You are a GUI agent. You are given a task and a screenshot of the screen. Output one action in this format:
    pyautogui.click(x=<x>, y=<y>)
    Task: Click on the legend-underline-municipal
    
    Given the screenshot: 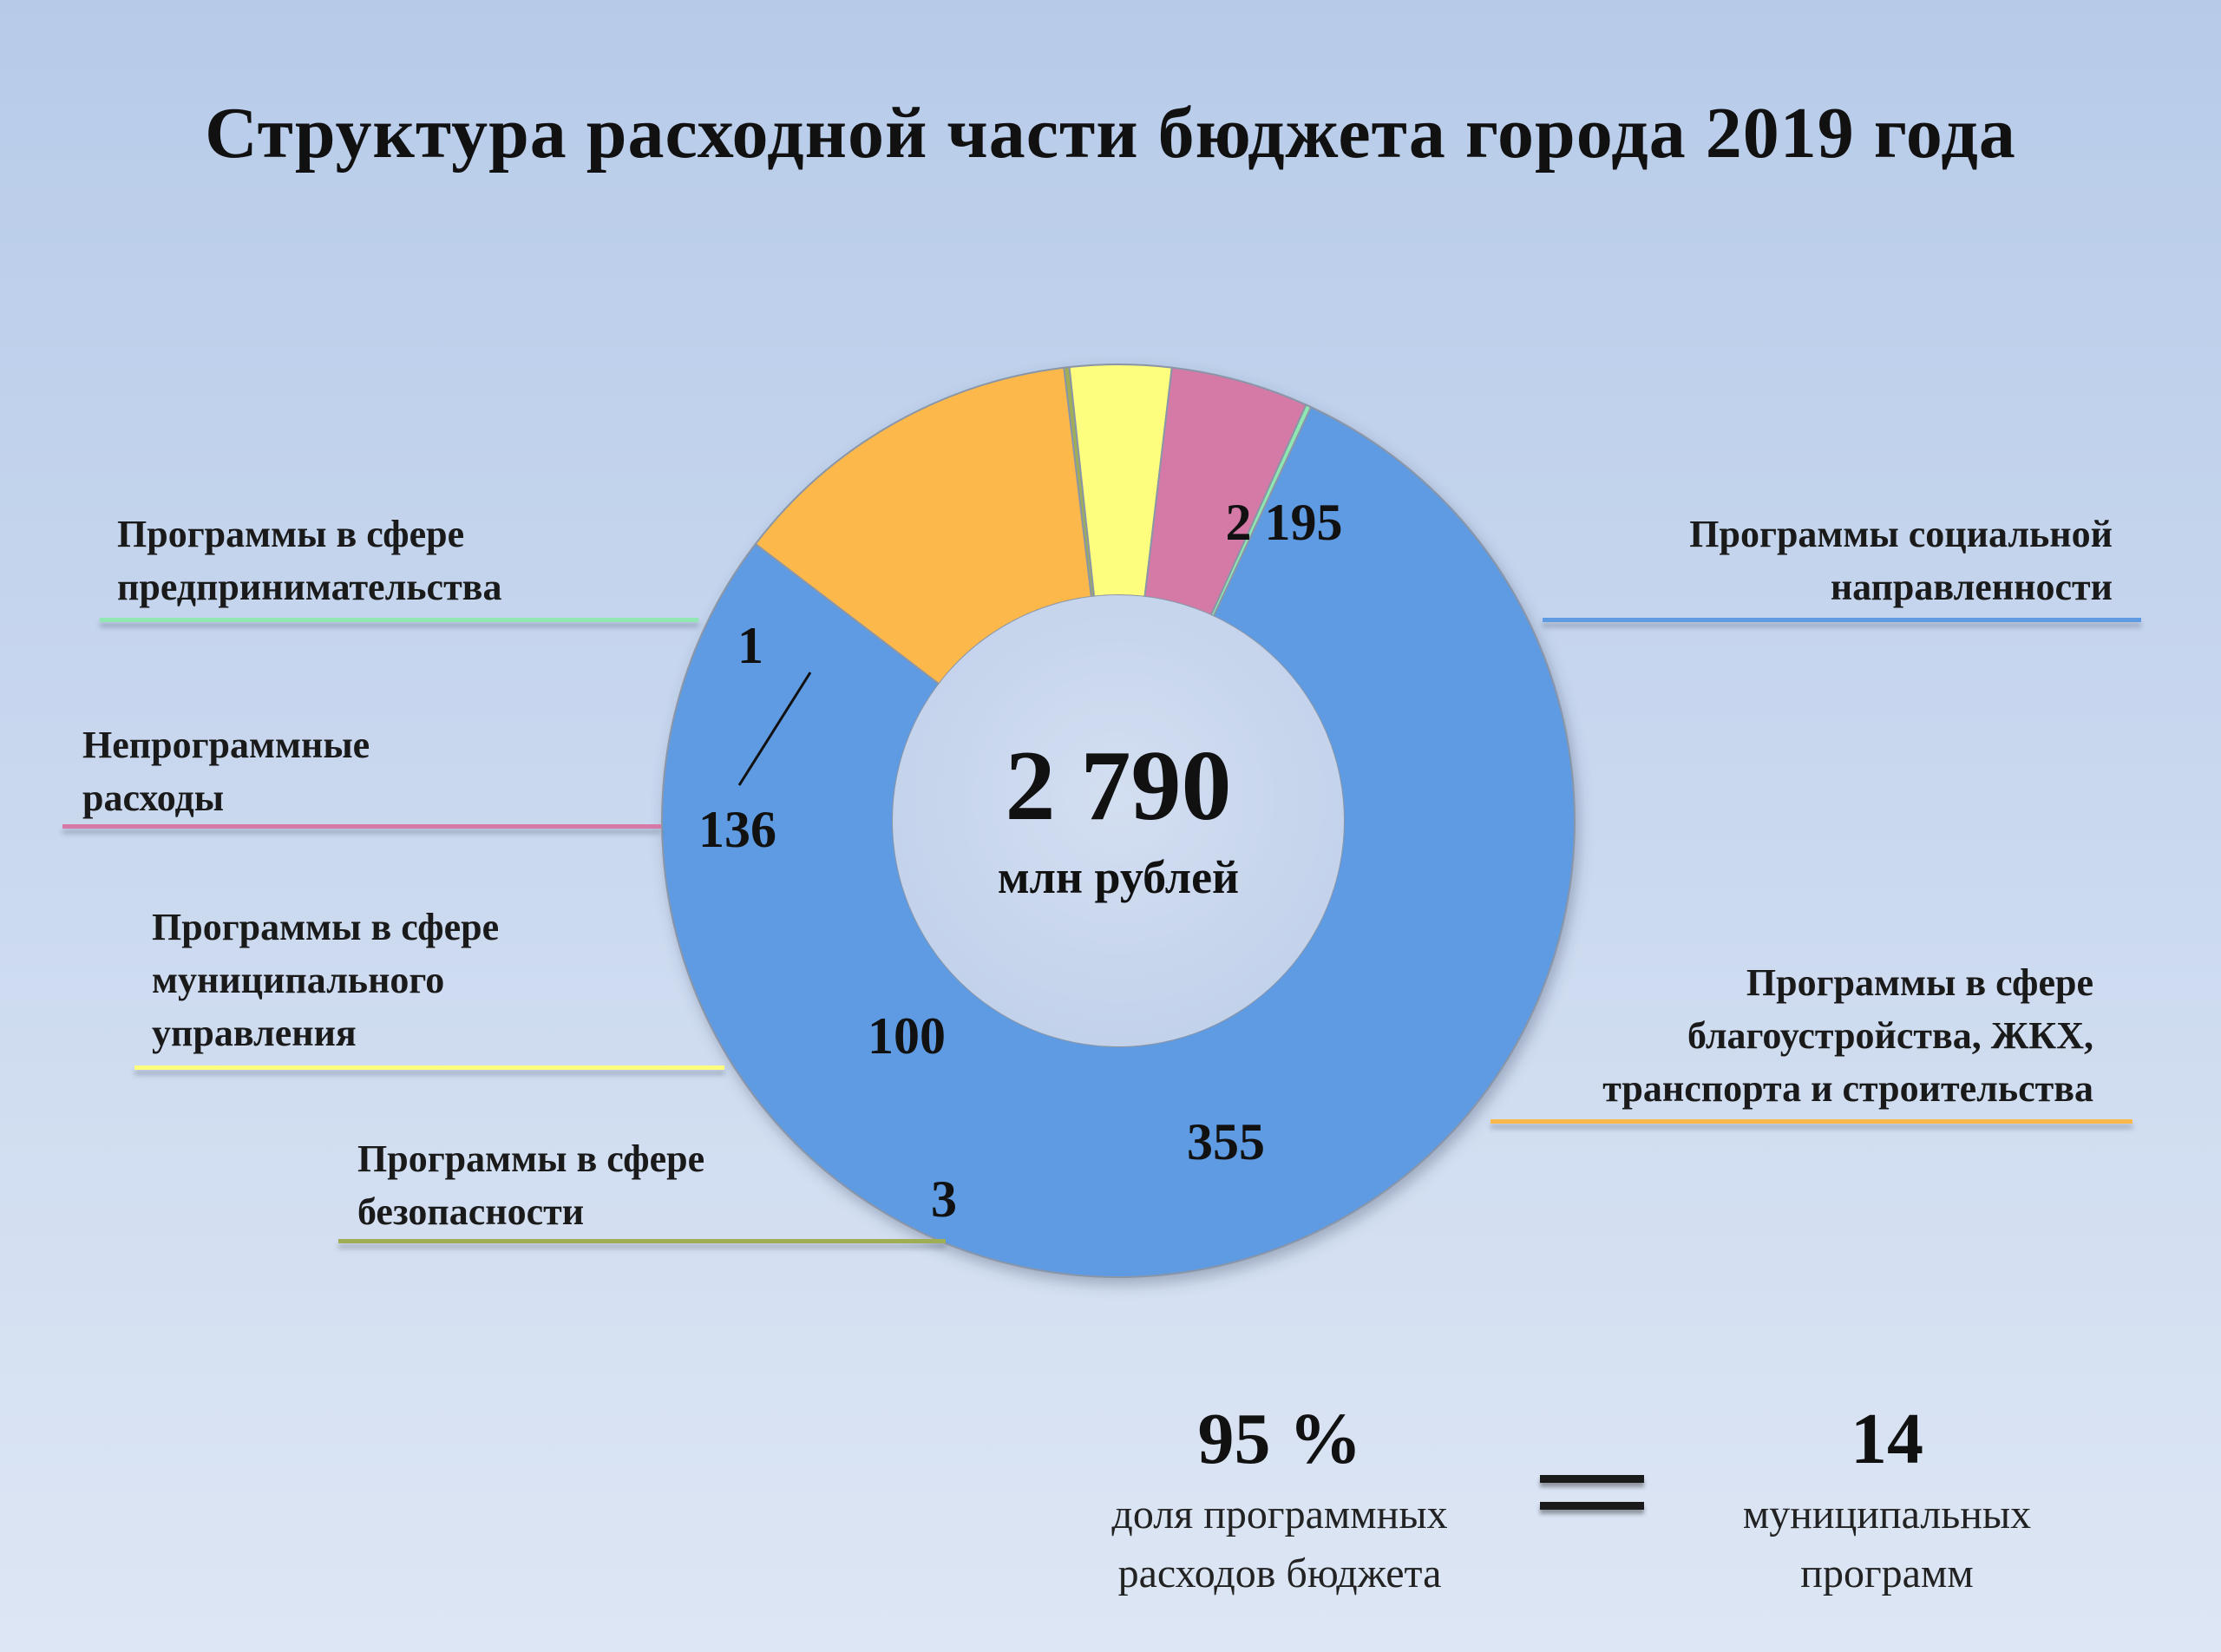 What is the action you would take?
    pyautogui.click(x=429, y=1067)
    